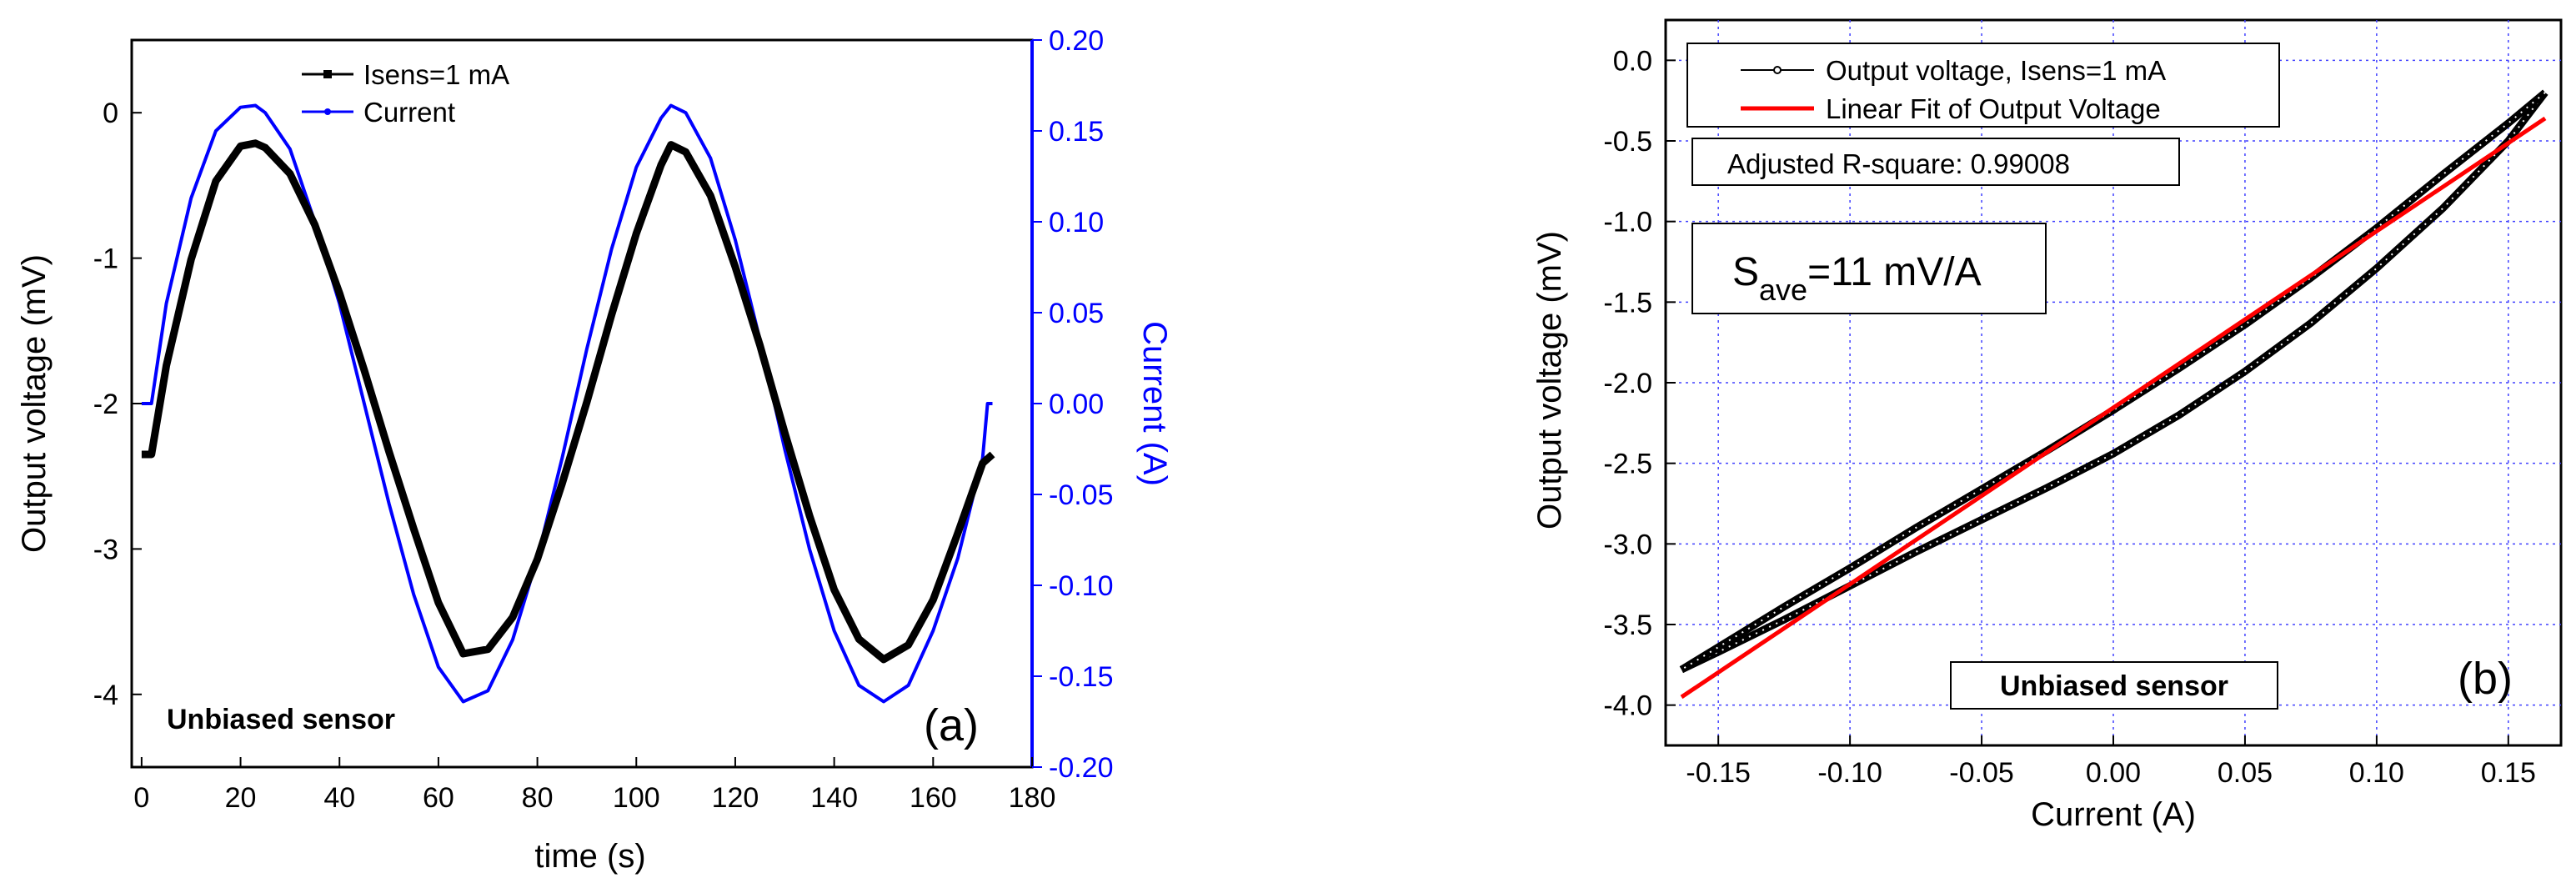 The height and width of the screenshot is (893, 2576). Describe the element at coordinates (327, 74) in the screenshot. I see `legend-voltage-marker` at that location.